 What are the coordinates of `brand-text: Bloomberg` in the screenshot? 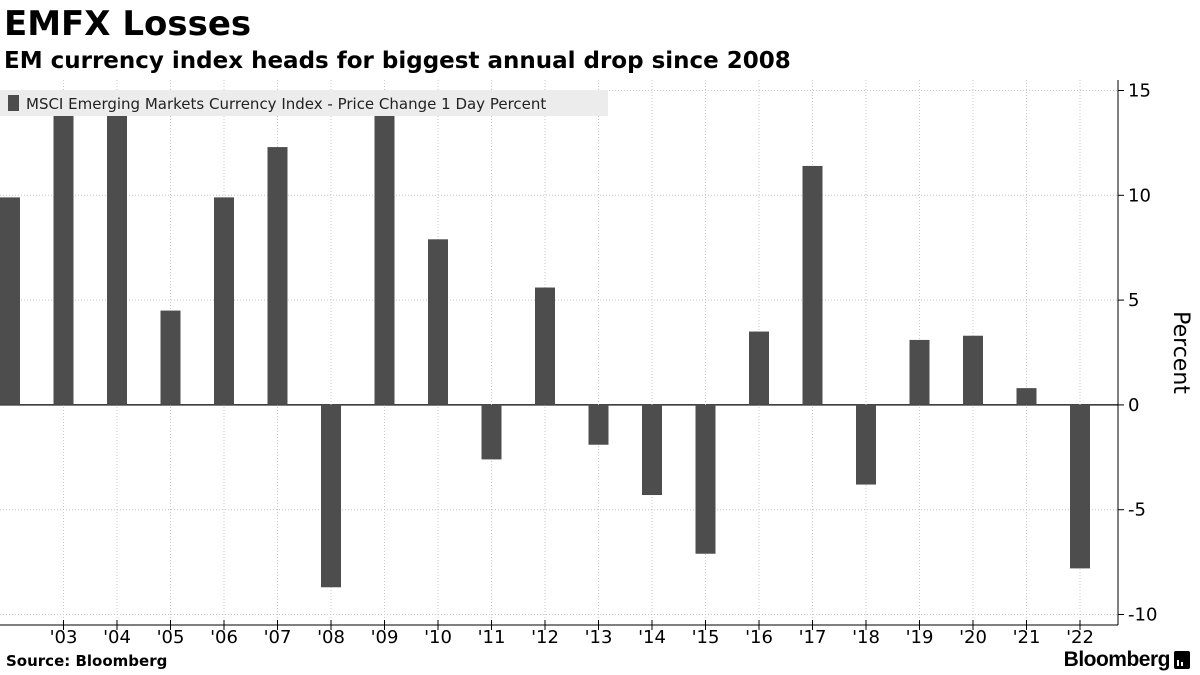 It's located at (1117, 659).